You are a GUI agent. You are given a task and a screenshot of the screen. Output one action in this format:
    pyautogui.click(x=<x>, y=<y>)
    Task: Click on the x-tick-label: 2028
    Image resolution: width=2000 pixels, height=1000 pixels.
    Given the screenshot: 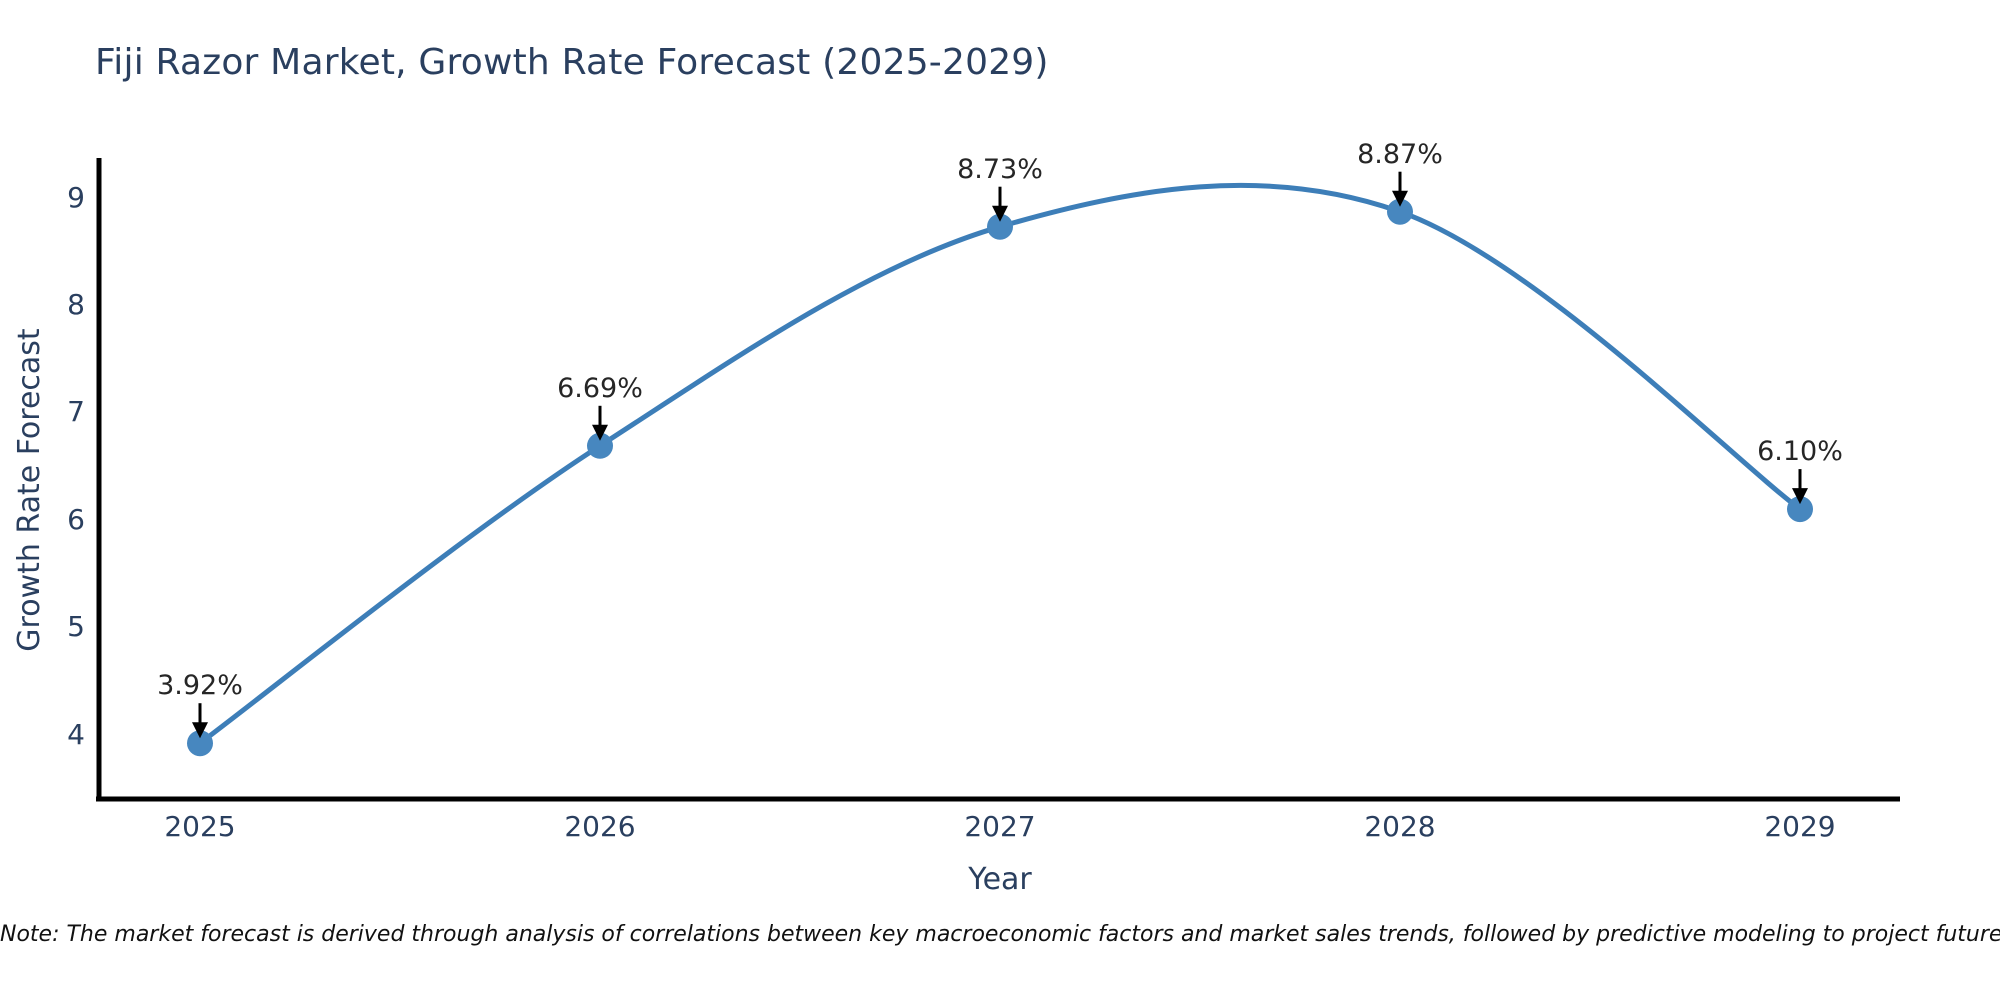 What is the action you would take?
    pyautogui.click(x=1400, y=826)
    